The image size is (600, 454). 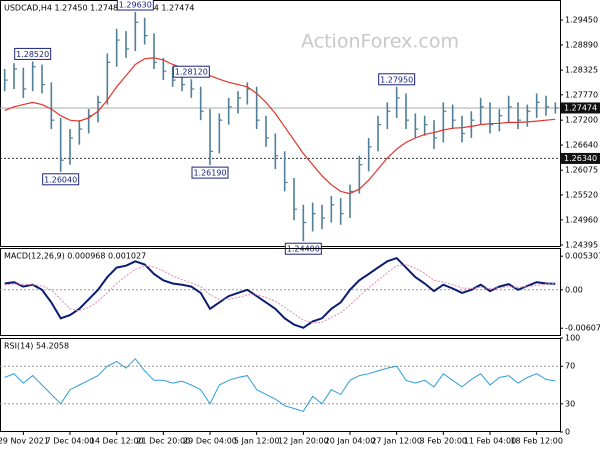 What do you see at coordinates (581, 194) in the screenshot?
I see `y-tick-label: 1.25520` at bounding box center [581, 194].